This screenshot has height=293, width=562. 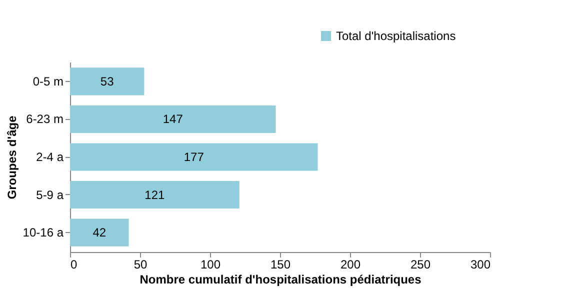 What do you see at coordinates (45, 119) in the screenshot?
I see `y-tick-label: 6-23 m` at bounding box center [45, 119].